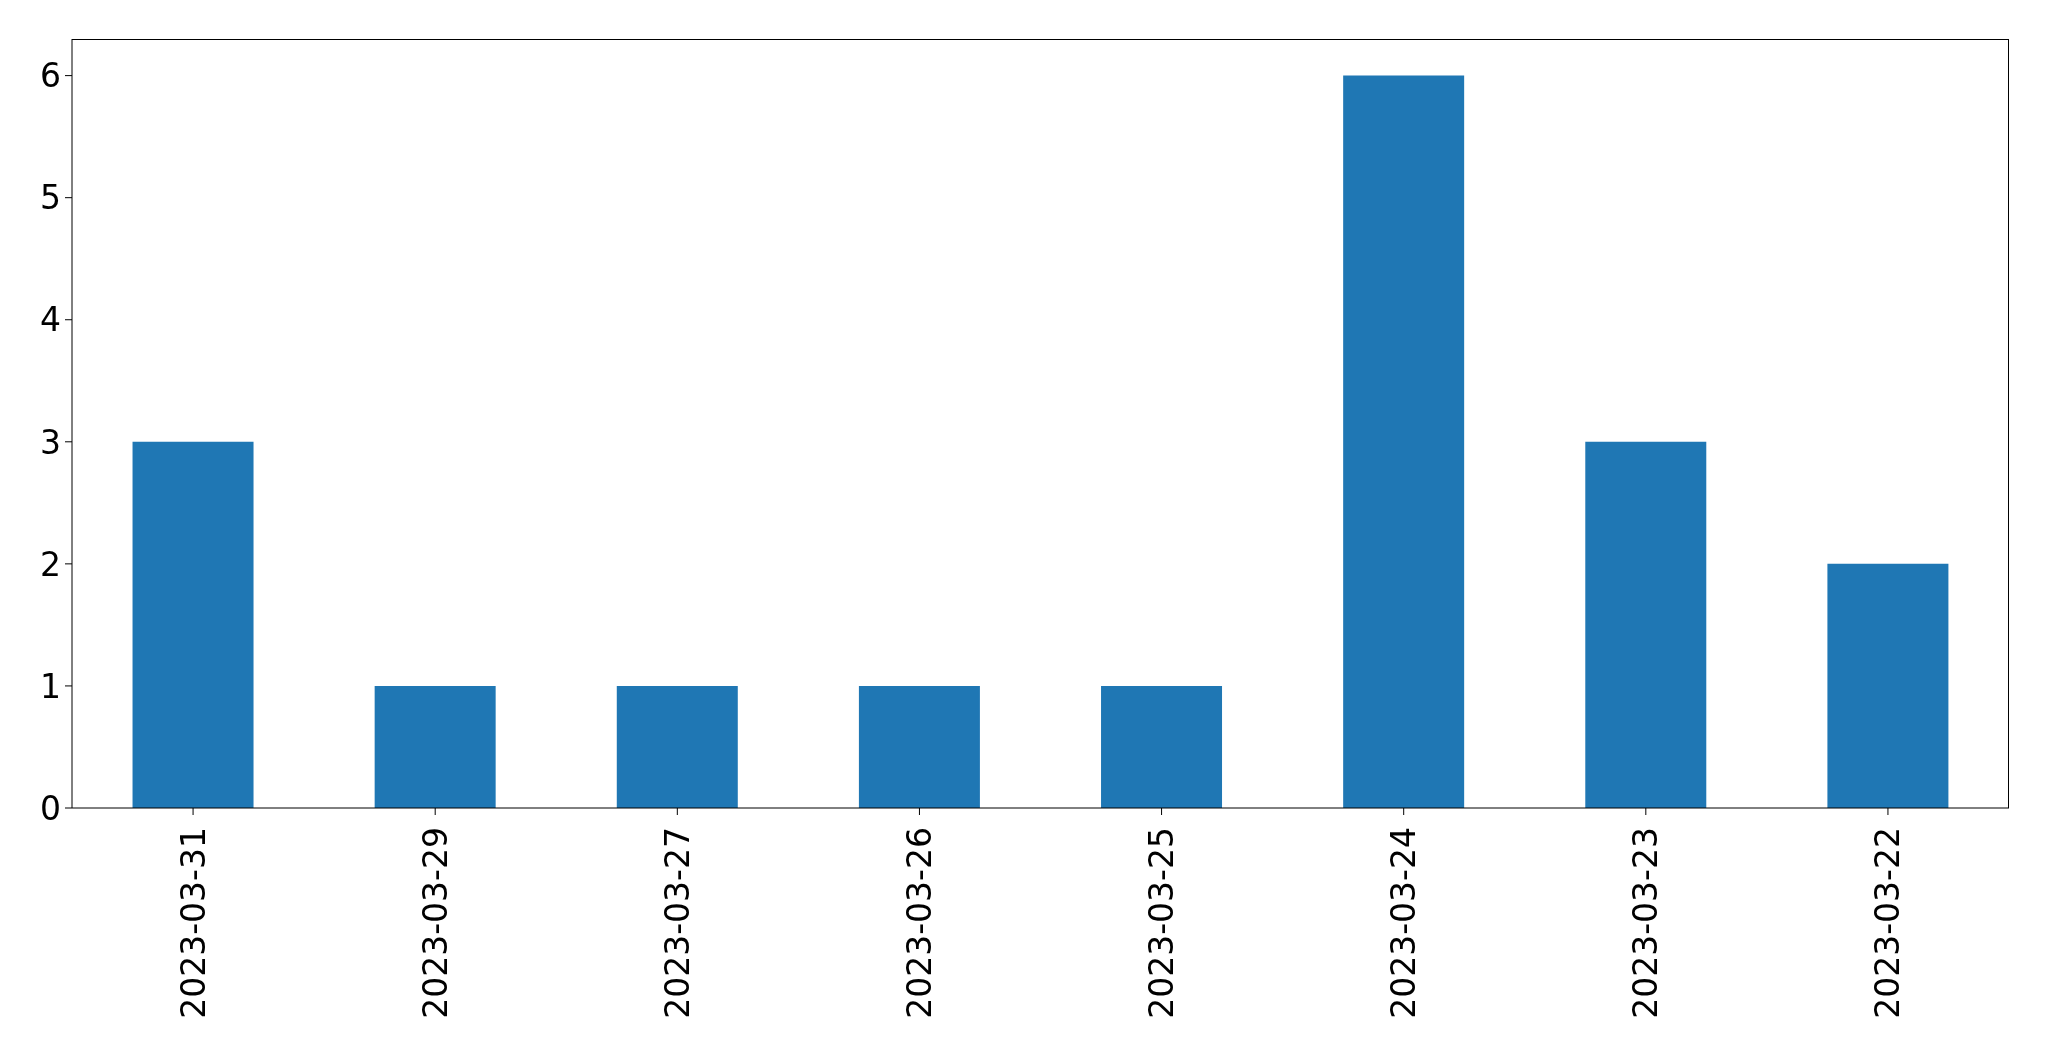 This screenshot has height=1061, width=2049. Describe the element at coordinates (50, 564) in the screenshot. I see `y-tick-label: 2` at that location.